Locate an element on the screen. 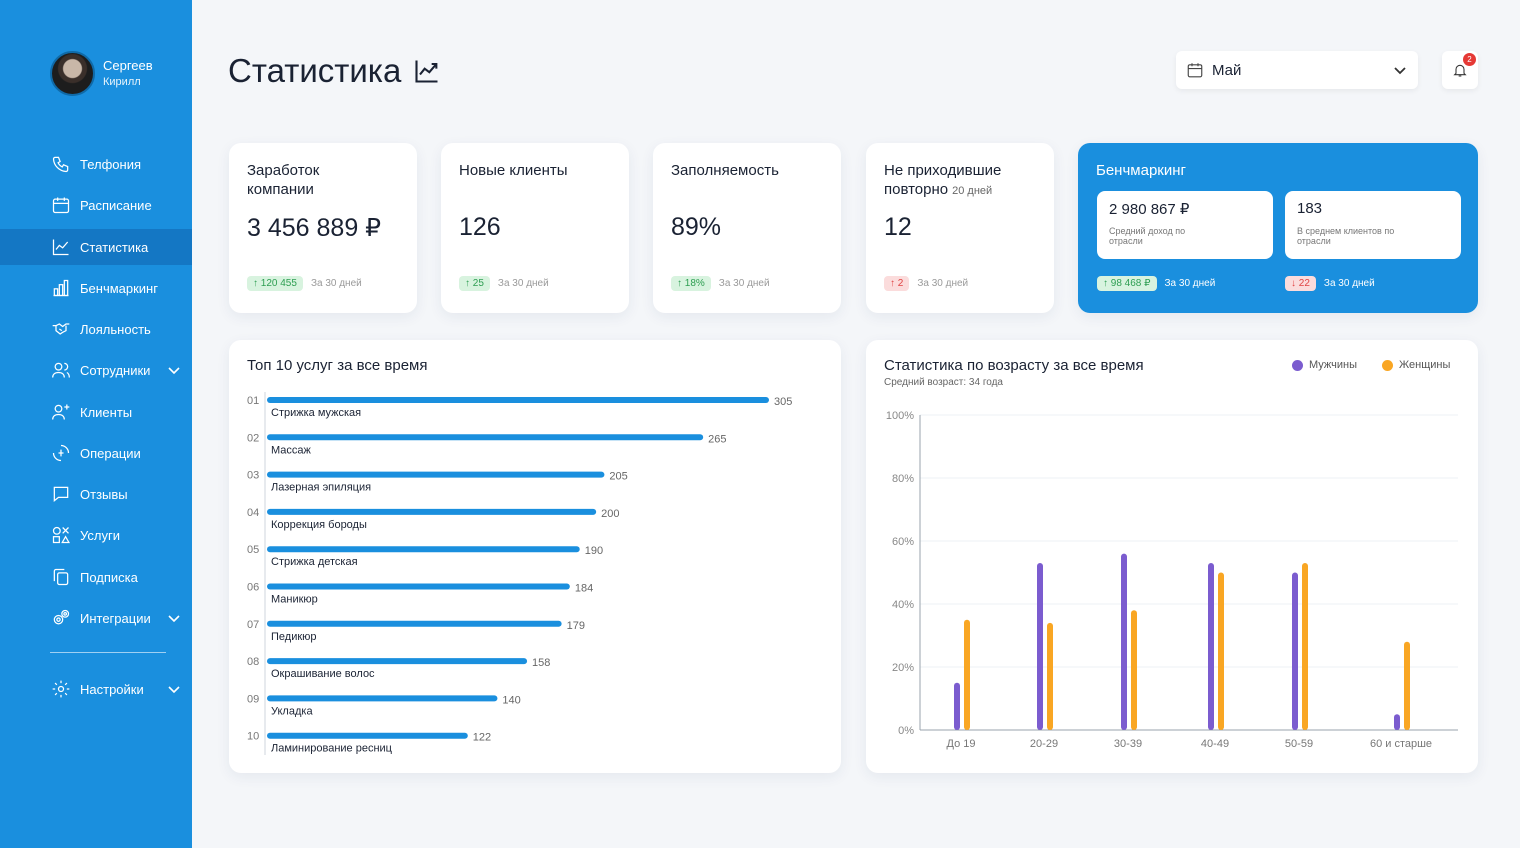 The image size is (1520, 848). month-select: Май is located at coordinates (1297, 70).